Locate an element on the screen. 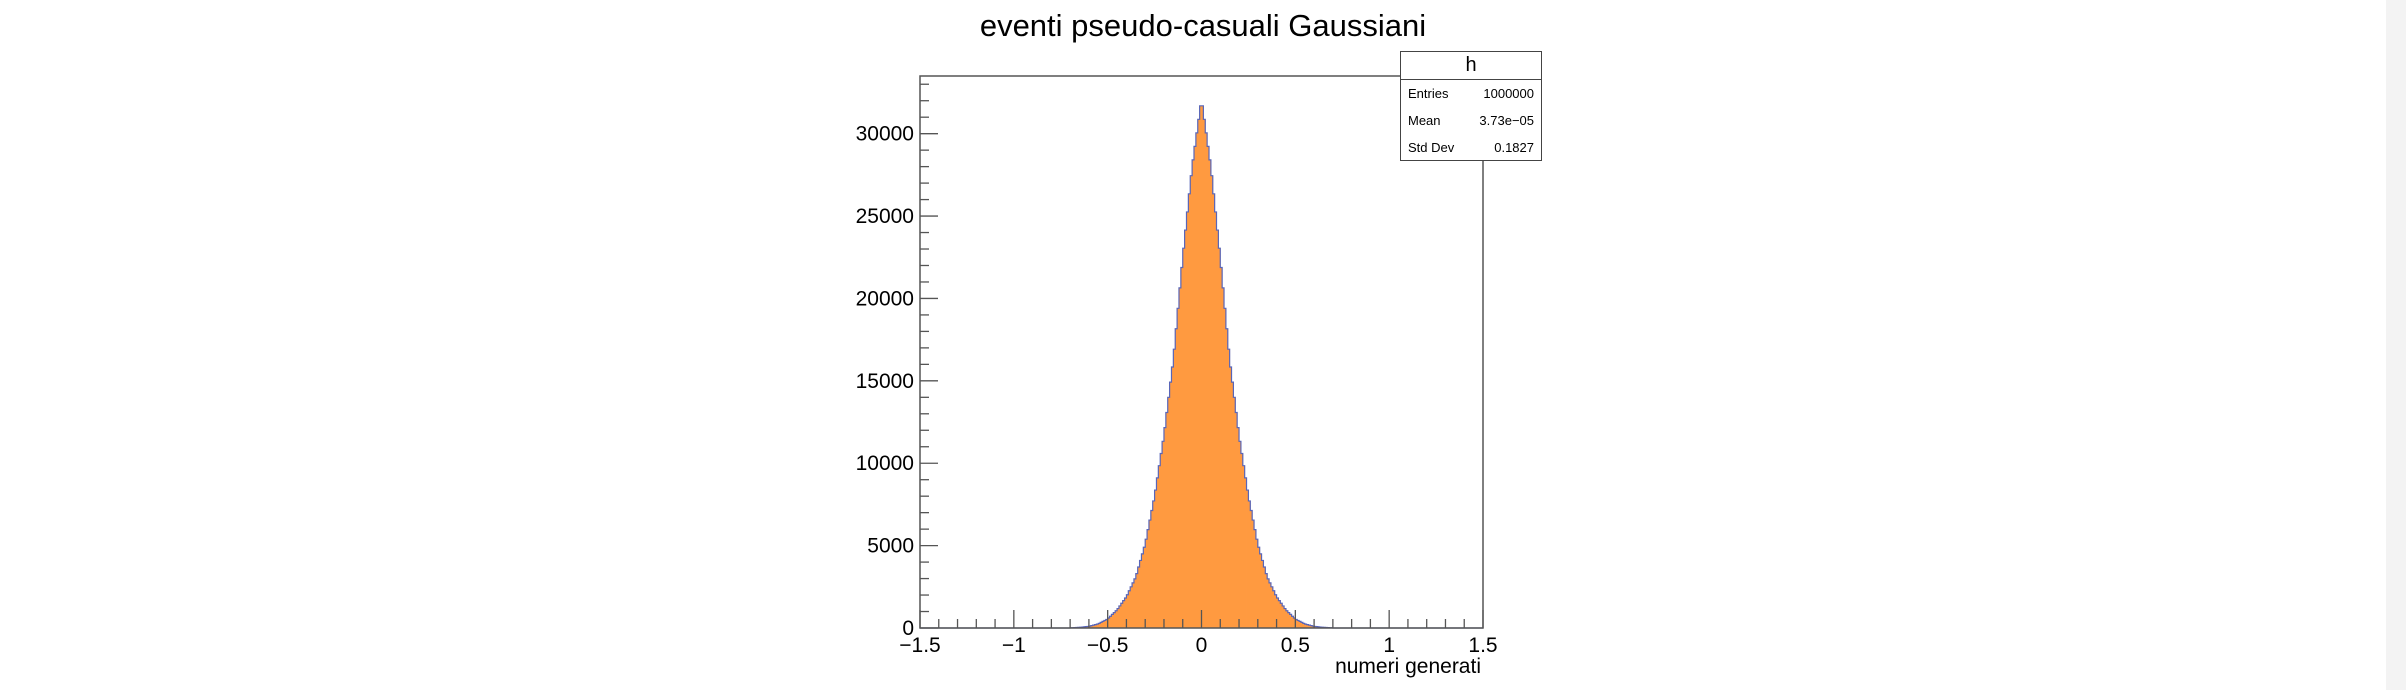 This screenshot has width=2406, height=690. y-tick-label: 30000 is located at coordinates (885, 134).